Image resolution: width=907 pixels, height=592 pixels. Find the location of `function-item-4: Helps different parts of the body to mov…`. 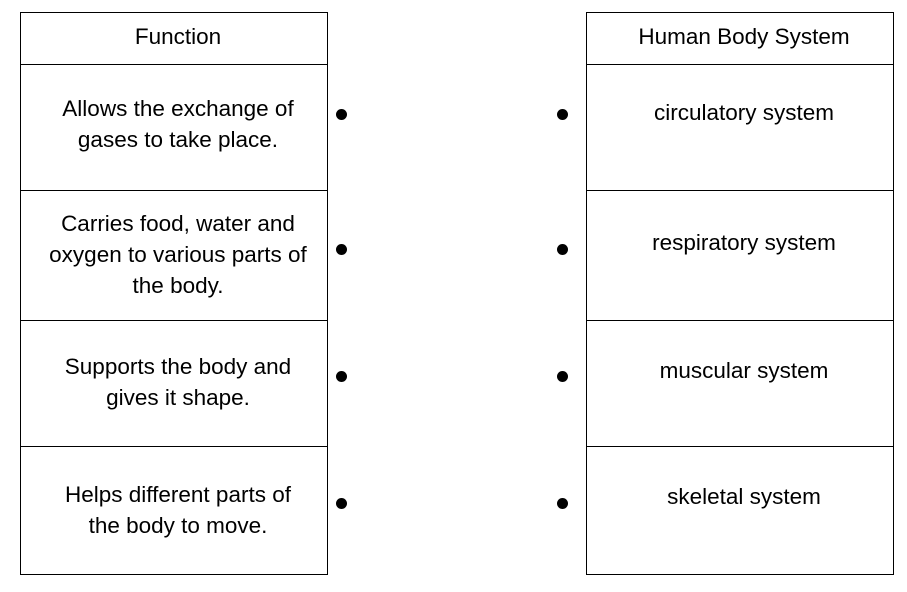

function-item-4: Helps different parts of the body to mov… is located at coordinates (178, 510).